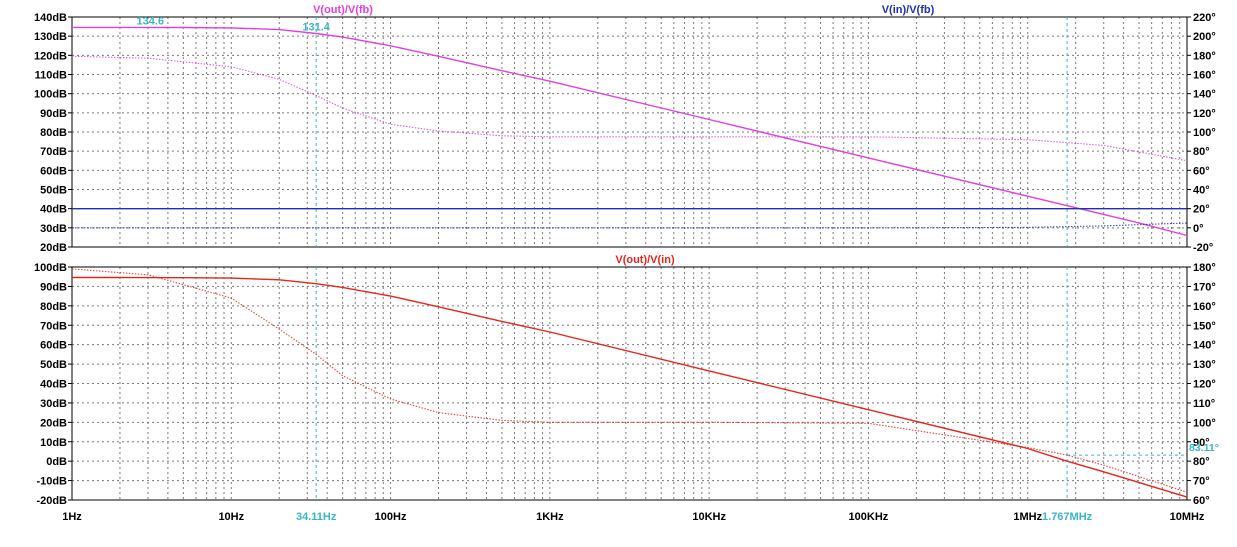  I want to click on cursor-value-label: 83.11°, so click(1204, 448).